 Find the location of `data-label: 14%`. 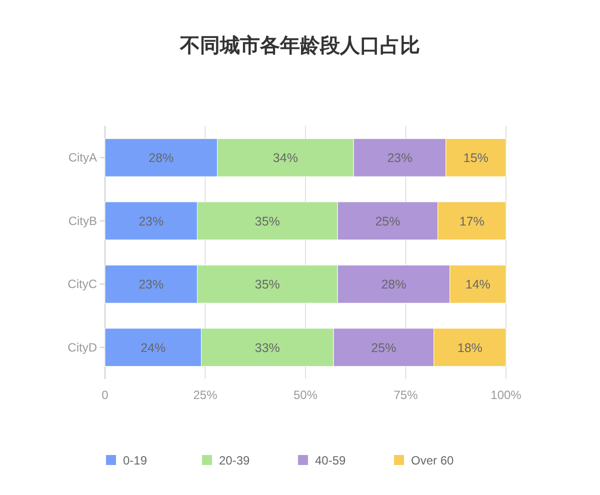

data-label: 14% is located at coordinates (477, 285).